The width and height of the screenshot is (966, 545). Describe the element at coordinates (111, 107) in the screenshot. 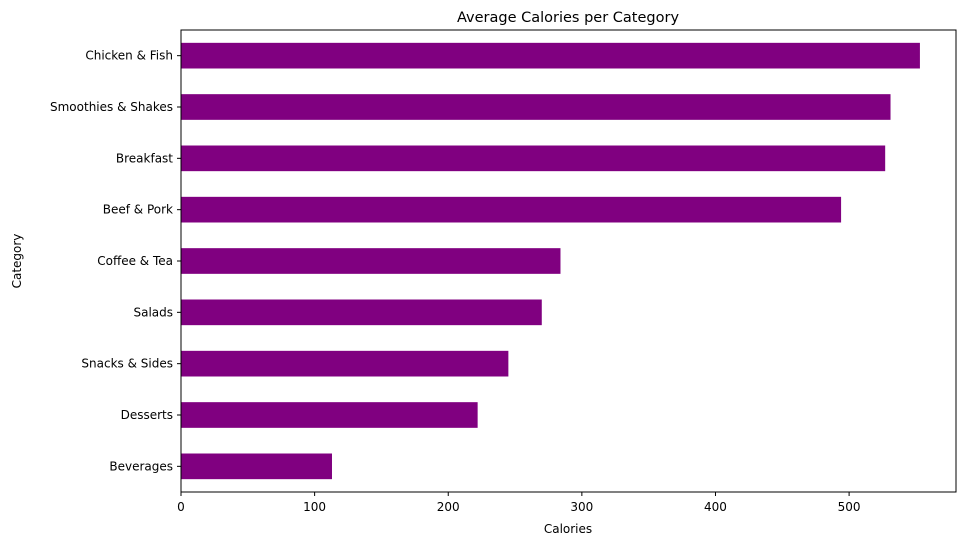

I see `y-tick-label: Smoothies & Shakes` at that location.